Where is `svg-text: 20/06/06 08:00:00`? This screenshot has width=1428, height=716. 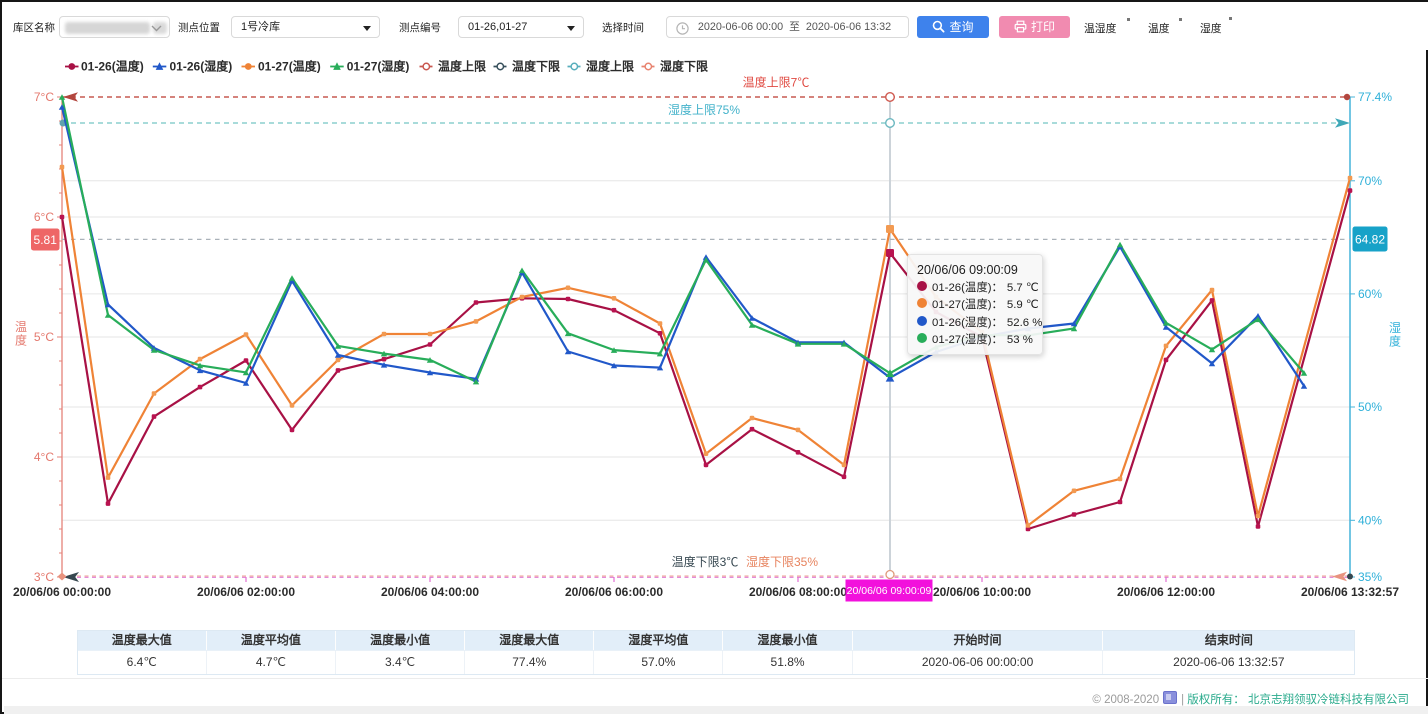 svg-text: 20/06/06 08:00:00 is located at coordinates (798, 592).